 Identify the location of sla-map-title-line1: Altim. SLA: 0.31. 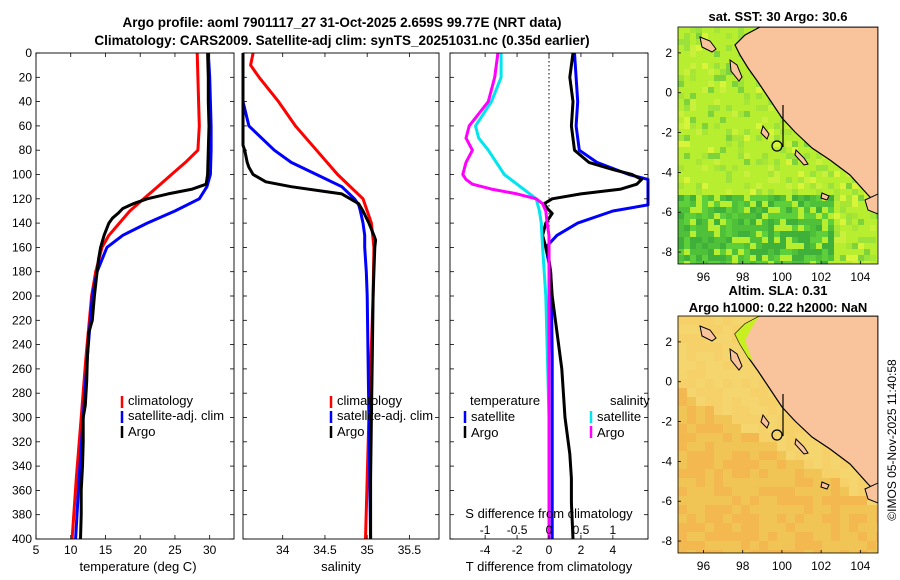
(778, 290).